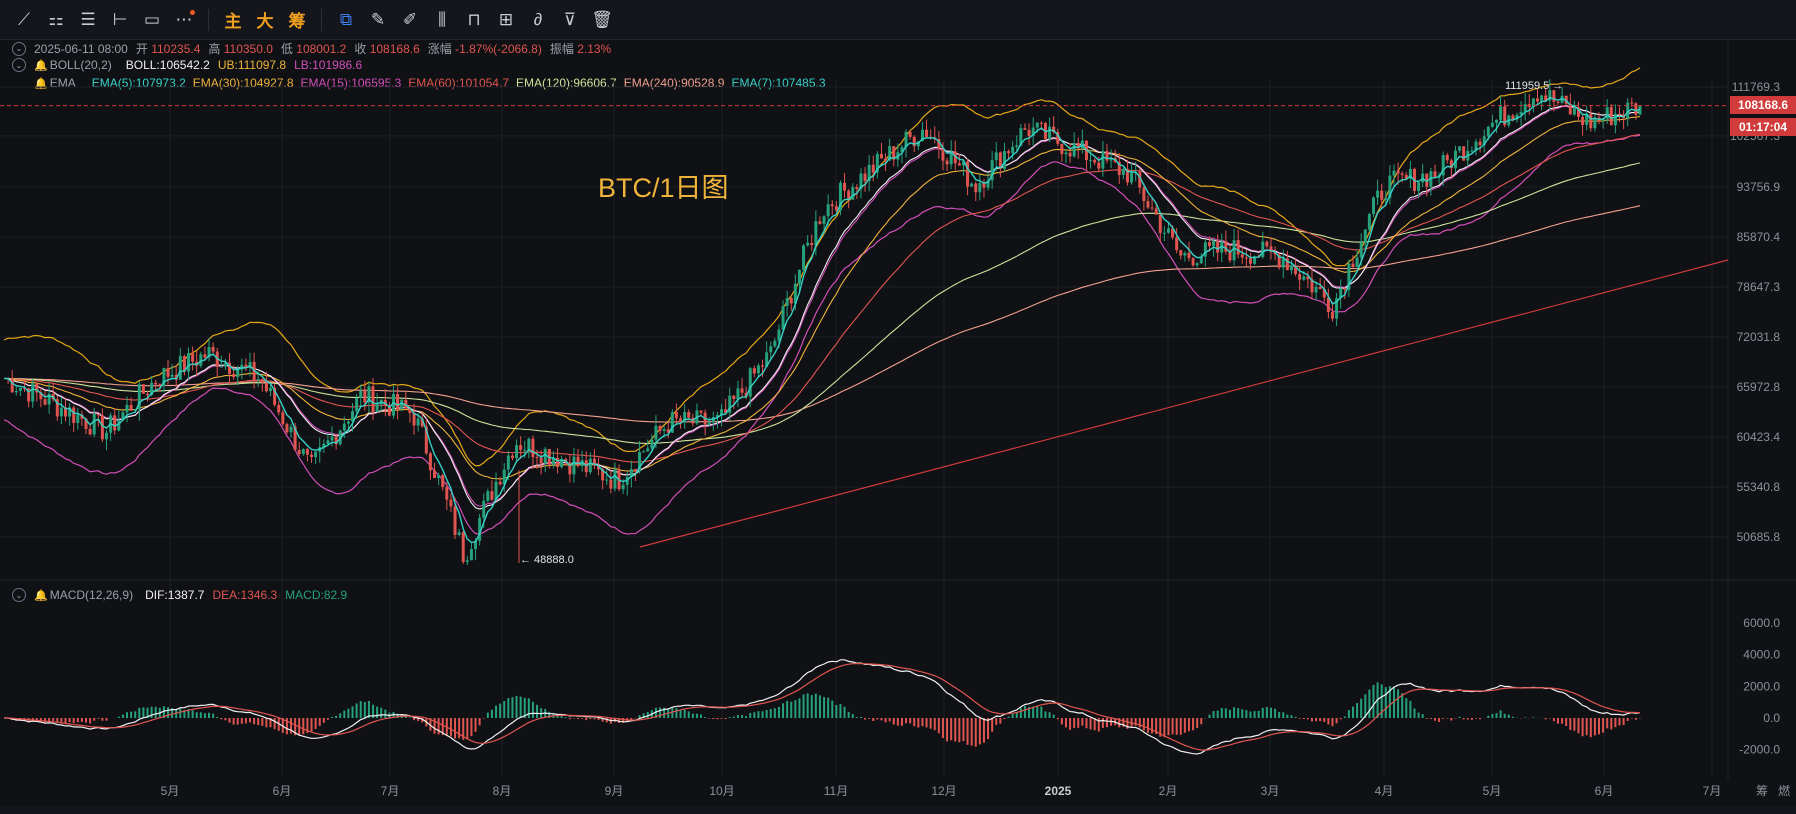 This screenshot has height=814, width=1796. I want to click on indicator-tab-0: 主, so click(233, 21).